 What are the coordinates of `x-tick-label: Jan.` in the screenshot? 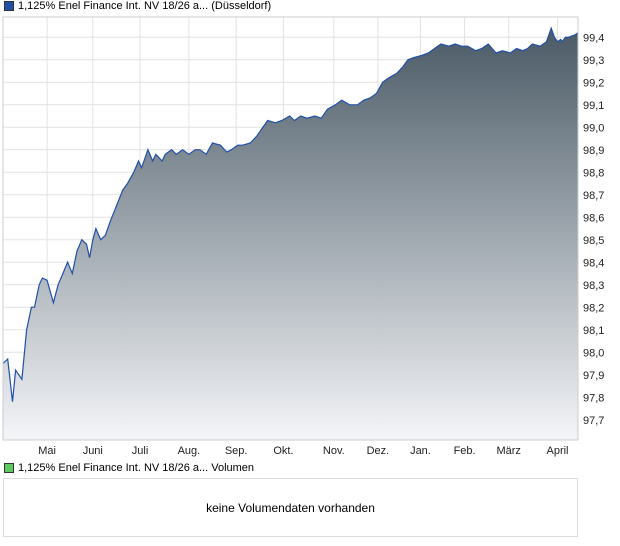 It's located at (420, 451).